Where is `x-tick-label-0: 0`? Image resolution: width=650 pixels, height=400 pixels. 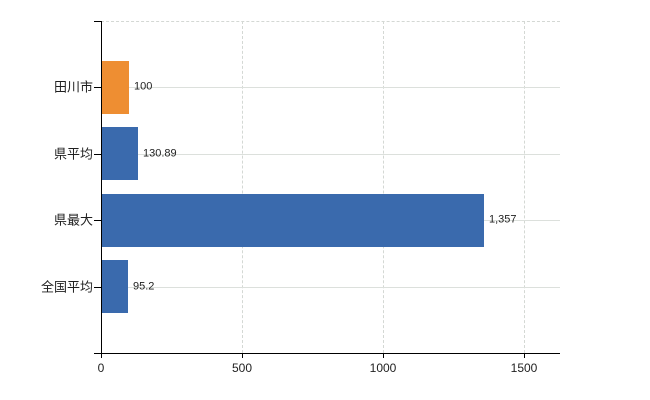
x-tick-label-0: 0 is located at coordinates (101, 368).